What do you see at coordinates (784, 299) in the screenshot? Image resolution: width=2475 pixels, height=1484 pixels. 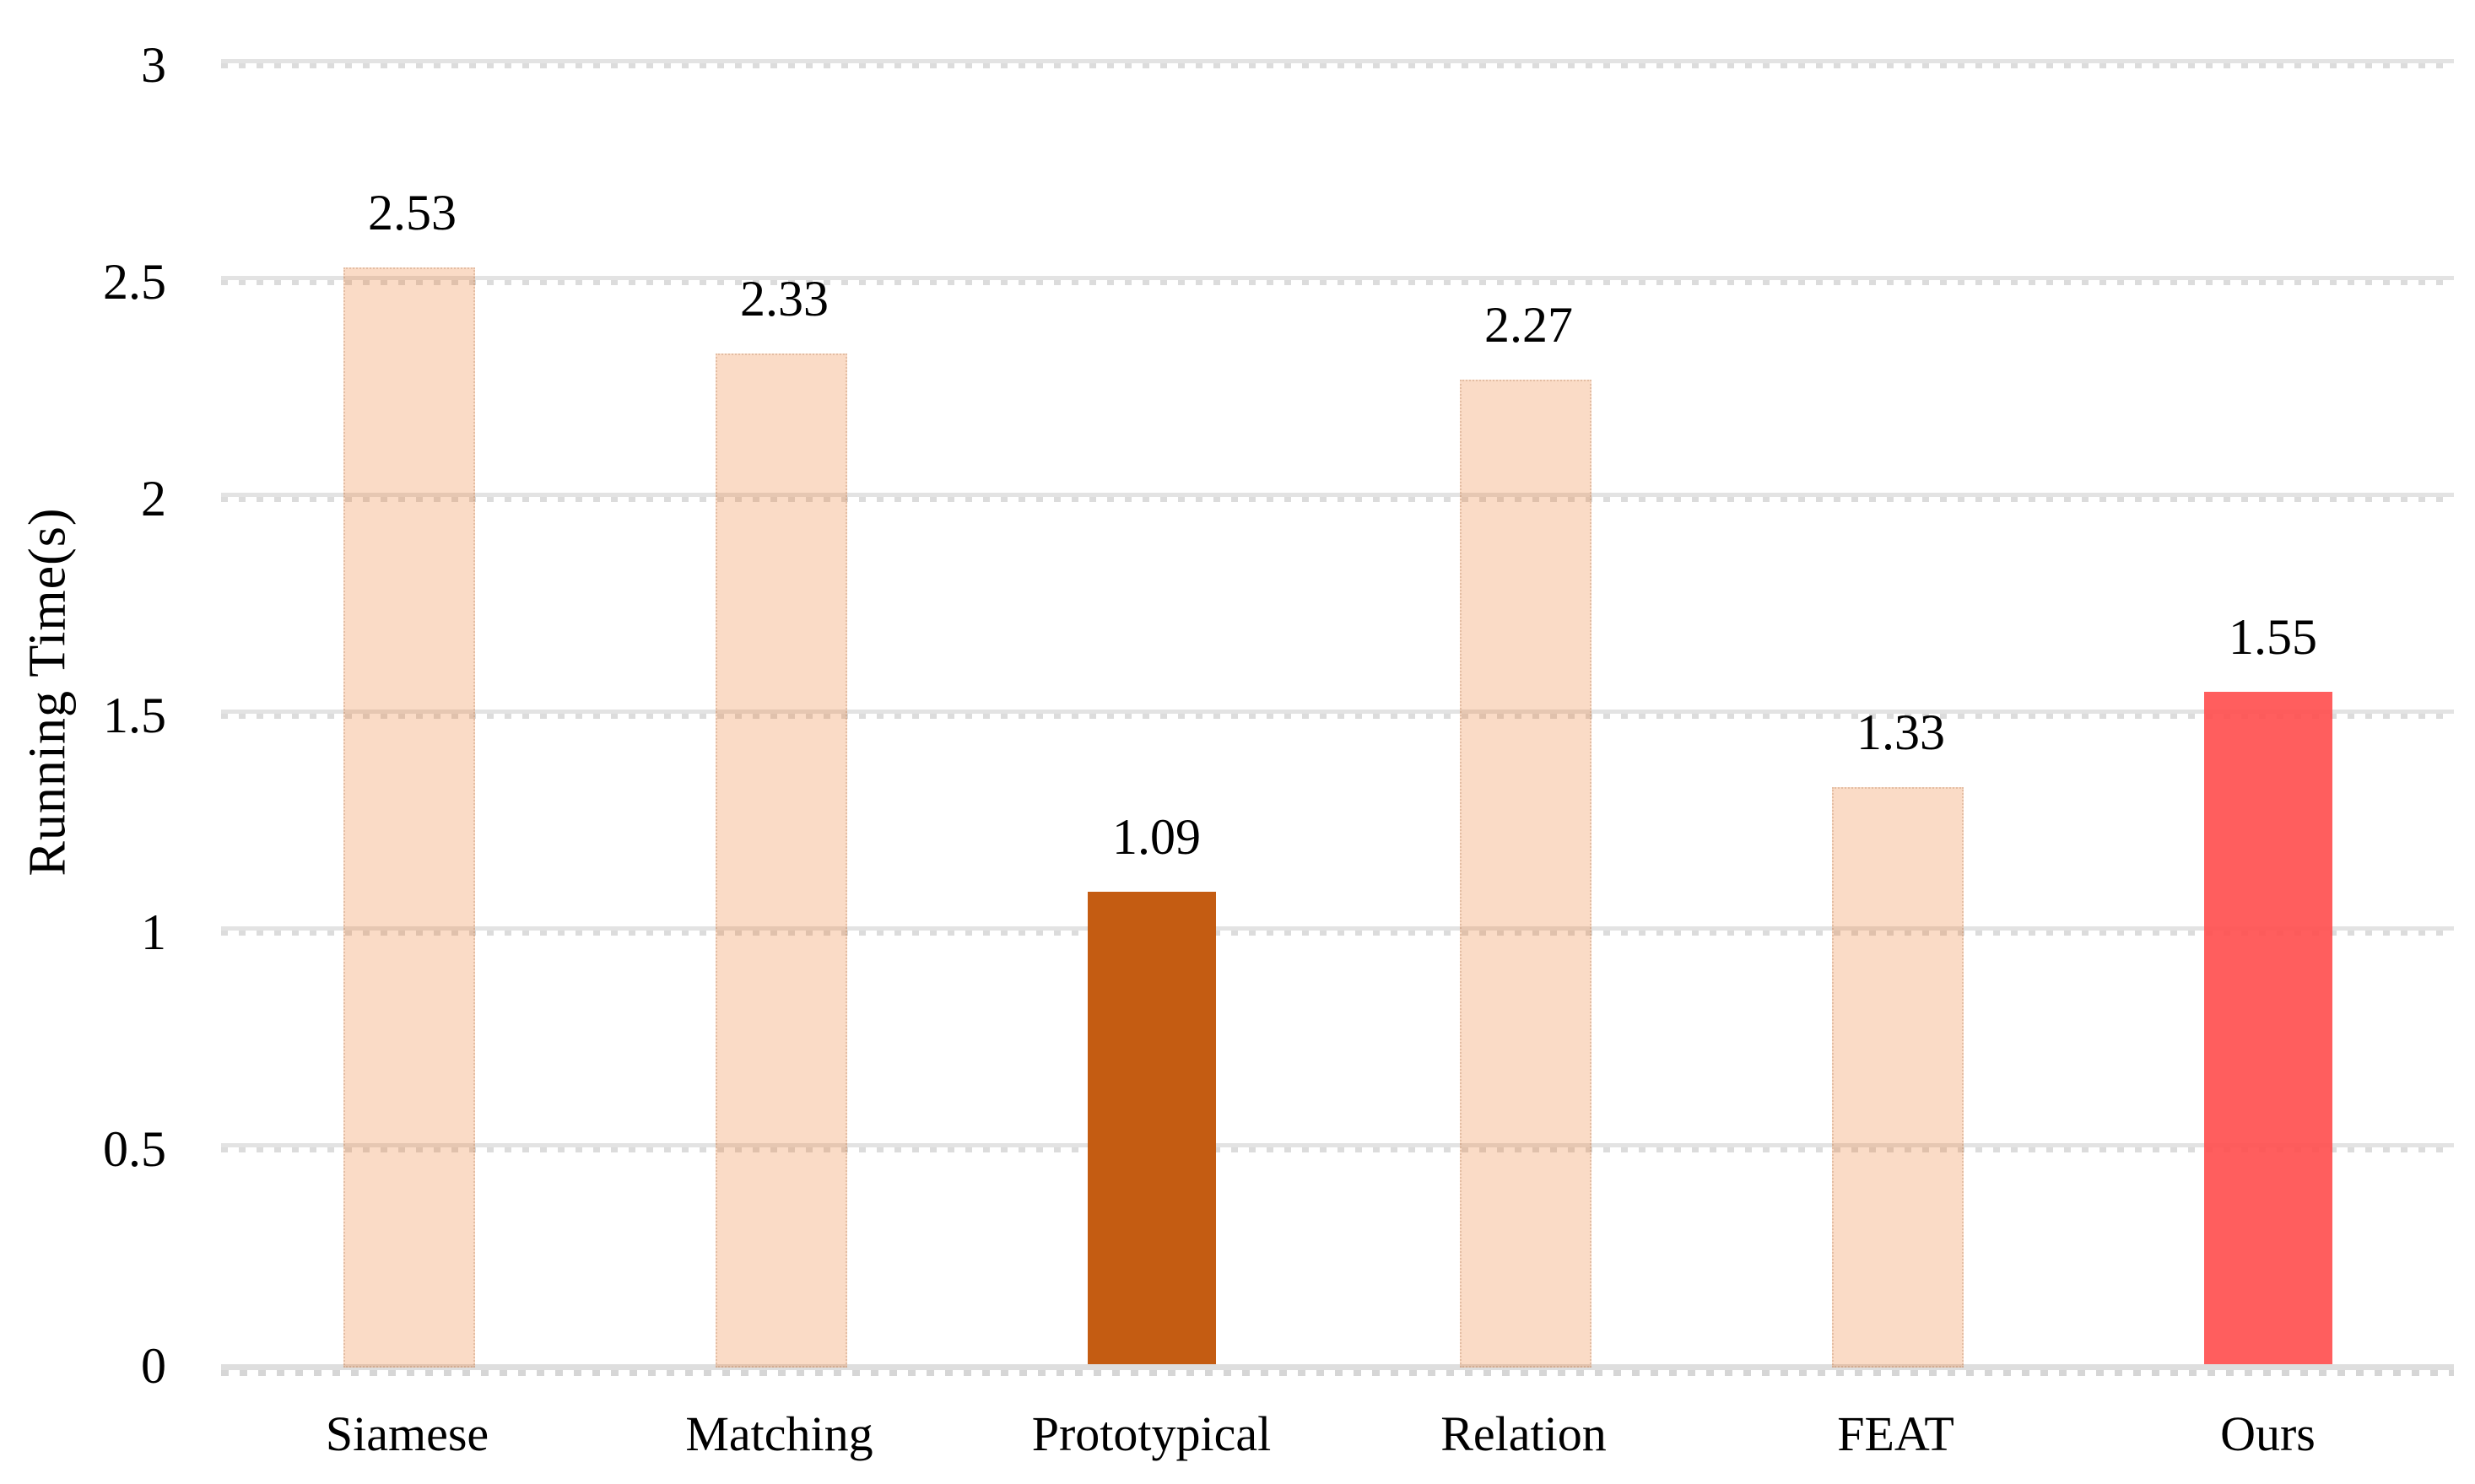 I see `value-label-matching: 2.33` at bounding box center [784, 299].